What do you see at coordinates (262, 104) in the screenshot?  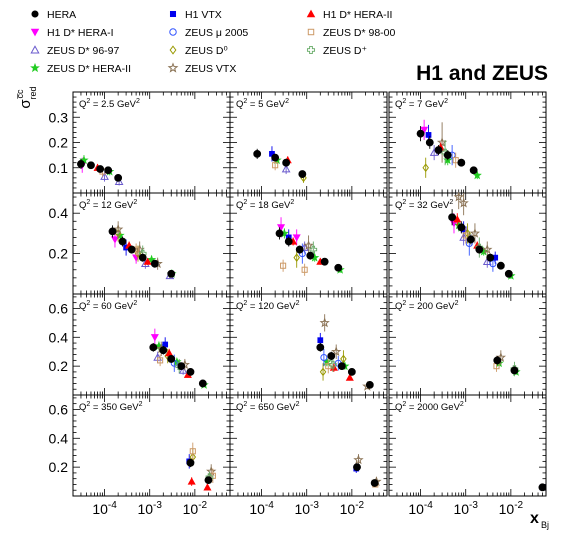 I see `panel-label: Q2 = 5 GeV2` at bounding box center [262, 104].